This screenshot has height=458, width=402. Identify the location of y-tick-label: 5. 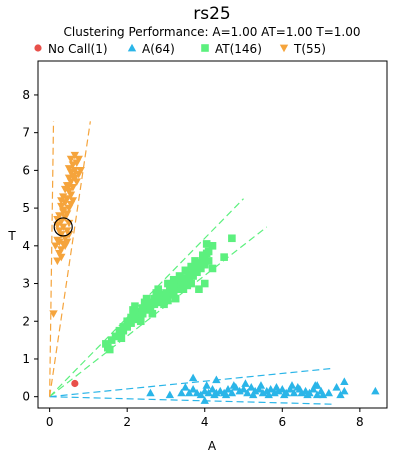
(26, 208).